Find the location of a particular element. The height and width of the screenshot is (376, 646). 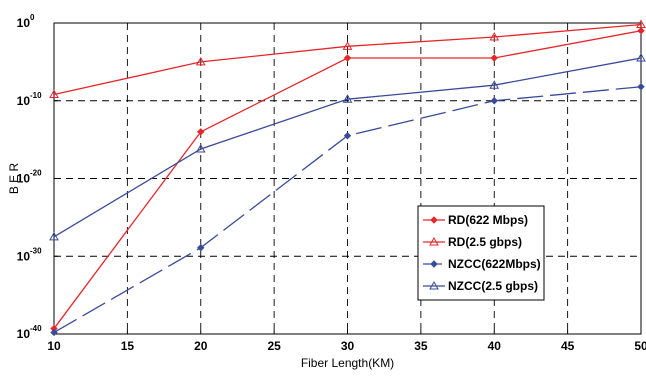

legend-item: RD(2.5 gbps) is located at coordinates (472, 242).